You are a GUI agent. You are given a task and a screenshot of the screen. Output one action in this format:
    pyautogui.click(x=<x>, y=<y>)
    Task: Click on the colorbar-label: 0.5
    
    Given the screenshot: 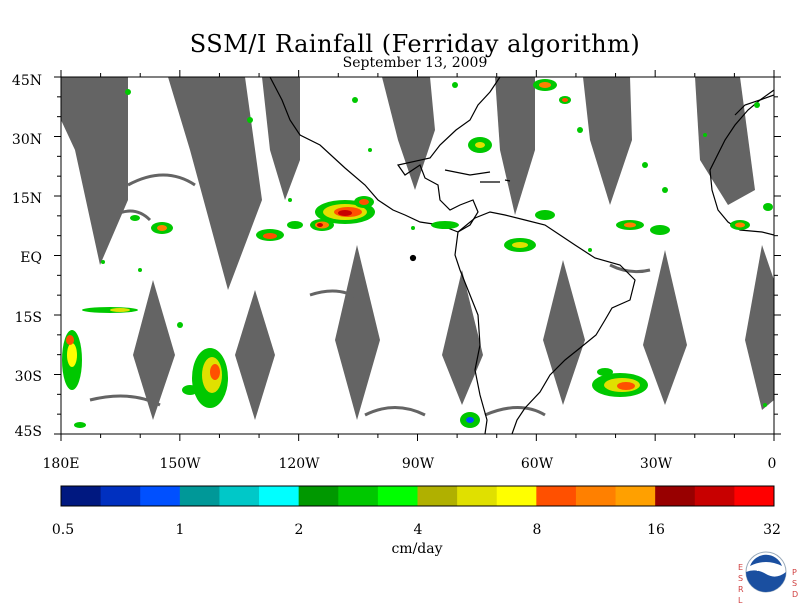 What is the action you would take?
    pyautogui.click(x=63, y=530)
    